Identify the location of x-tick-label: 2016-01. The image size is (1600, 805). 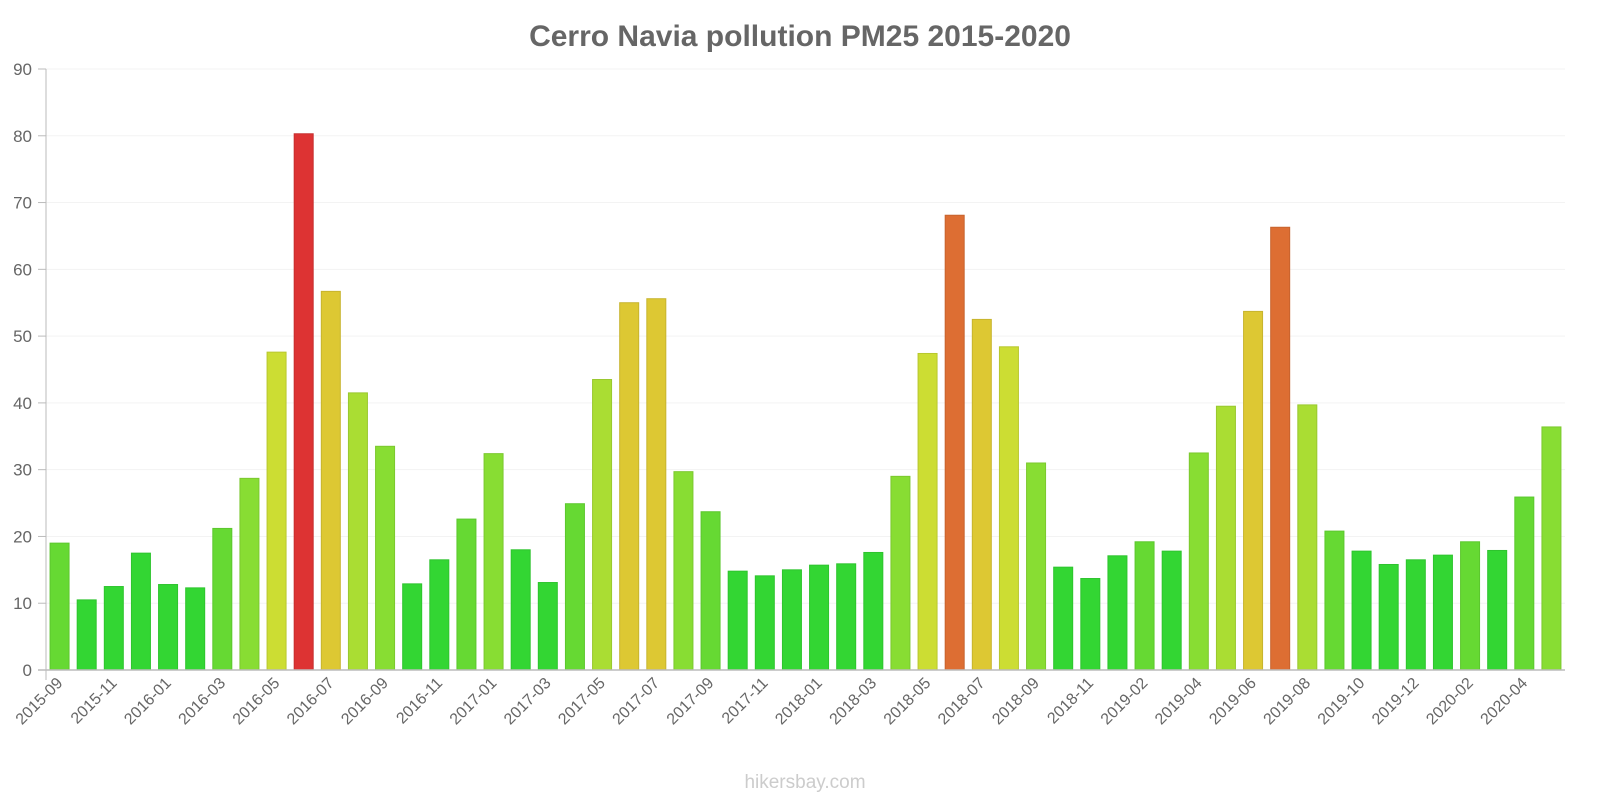
(148, 702).